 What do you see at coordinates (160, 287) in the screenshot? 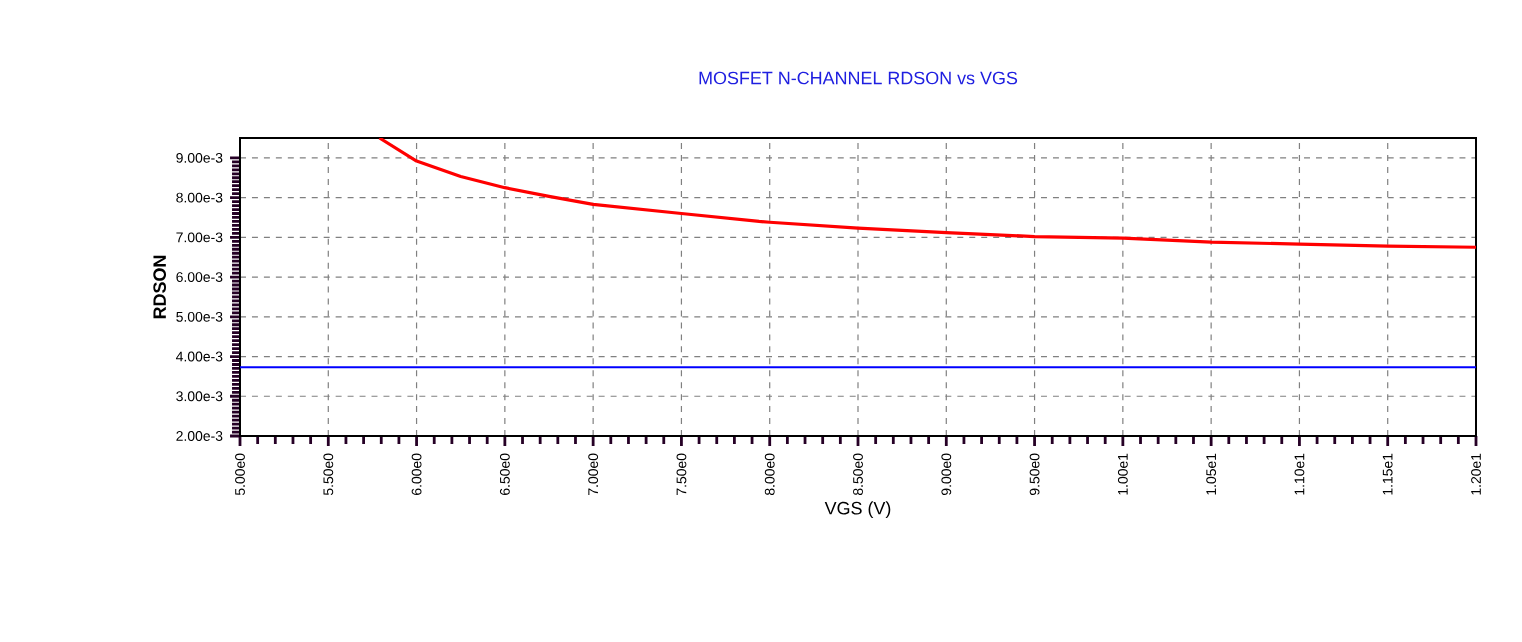
I see `y-axis-title: RDSON` at bounding box center [160, 287].